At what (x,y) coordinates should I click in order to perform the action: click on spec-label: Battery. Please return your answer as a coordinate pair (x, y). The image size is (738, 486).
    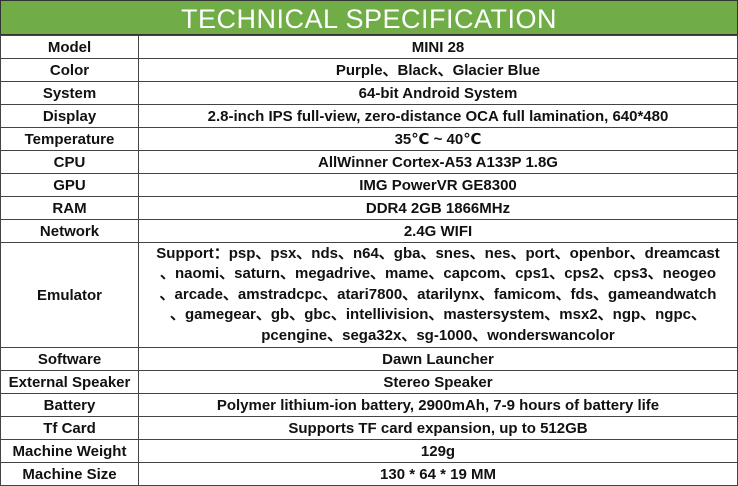
    Looking at the image, I should click on (69, 405).